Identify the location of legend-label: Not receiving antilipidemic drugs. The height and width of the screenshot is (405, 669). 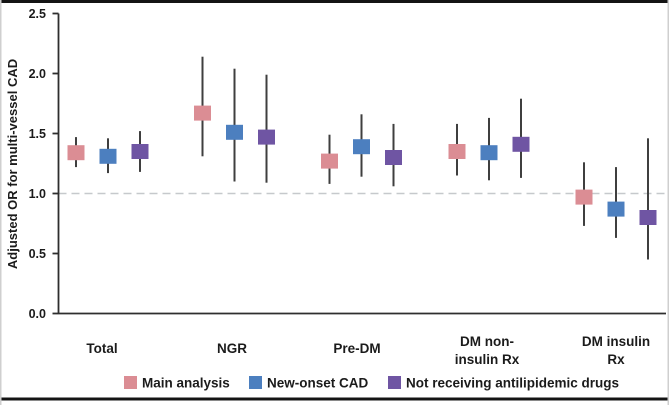
(512, 383).